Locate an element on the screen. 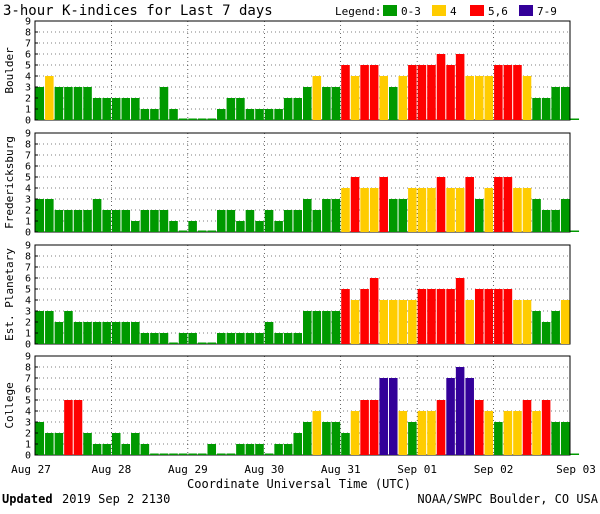  chart-title: 3-hour K-indices for Last 7 days is located at coordinates (138, 11).